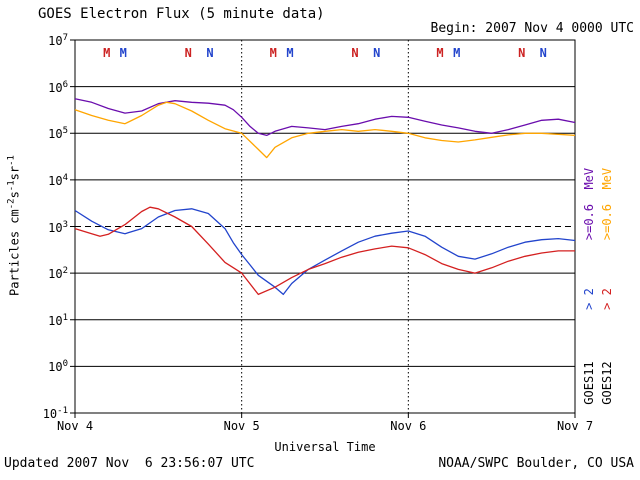 This screenshot has width=640, height=480. What do you see at coordinates (58, 134) in the screenshot?
I see `y-tick-label-1e5: 10⁵` at bounding box center [58, 134].